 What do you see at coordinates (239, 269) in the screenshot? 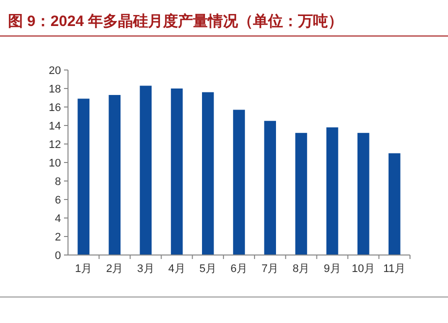
I see `x-tick-label: 6月` at bounding box center [239, 269].